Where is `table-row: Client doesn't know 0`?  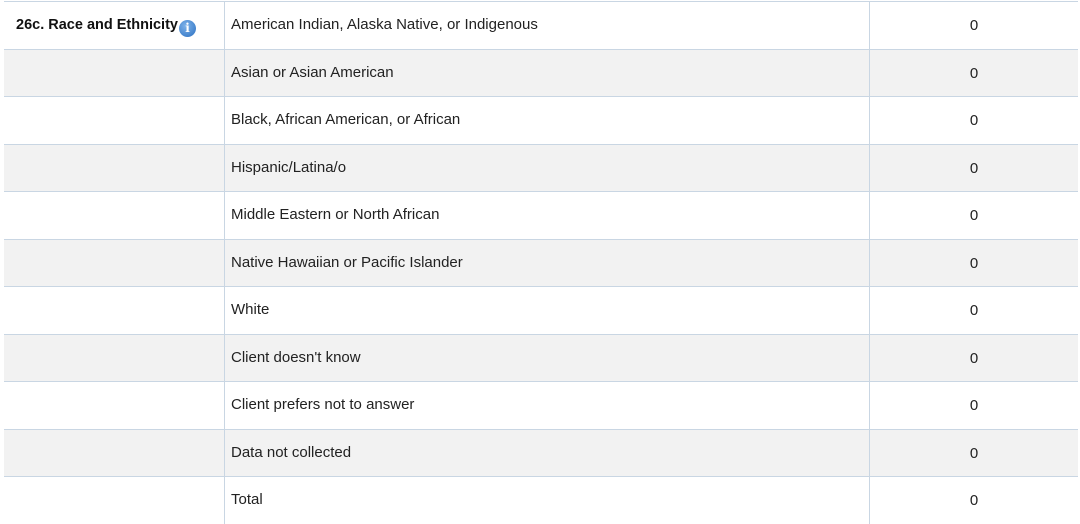 table-row: Client doesn't know 0 is located at coordinates (541, 357).